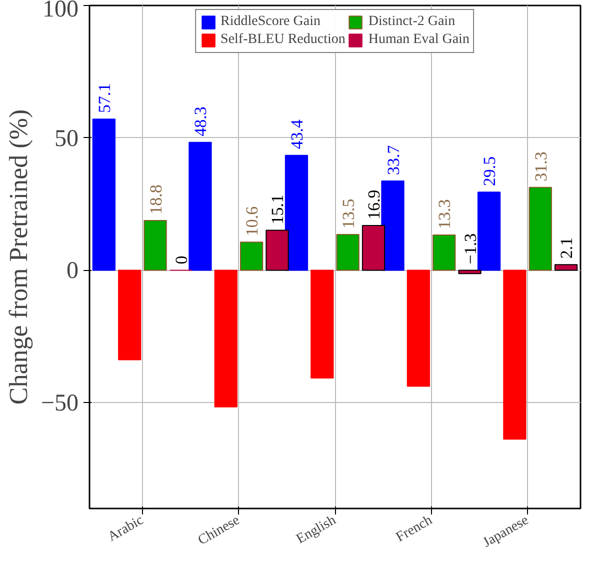  Describe the element at coordinates (419, 40) in the screenshot. I see `legend-label: Human Eval Gain` at that location.